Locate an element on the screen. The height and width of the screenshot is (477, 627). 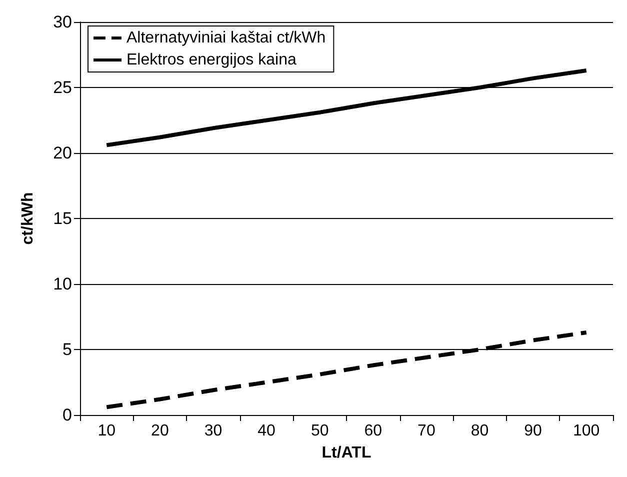
x-tick-label: 60 is located at coordinates (373, 431).